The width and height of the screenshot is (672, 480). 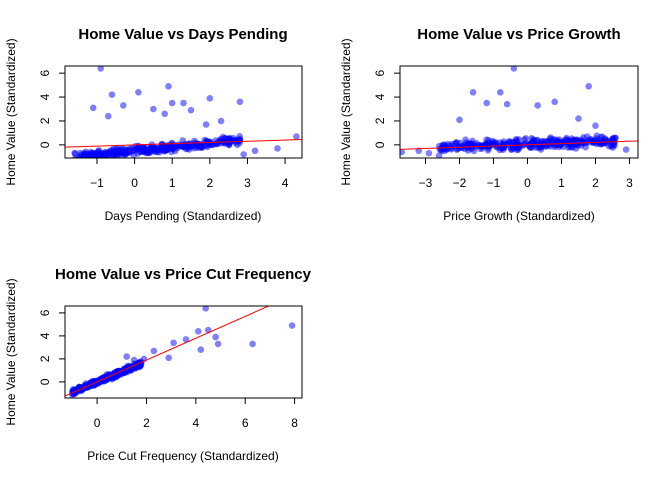 What do you see at coordinates (183, 274) in the screenshot?
I see `panel-title: Home Value vs Price Cut Frequency` at bounding box center [183, 274].